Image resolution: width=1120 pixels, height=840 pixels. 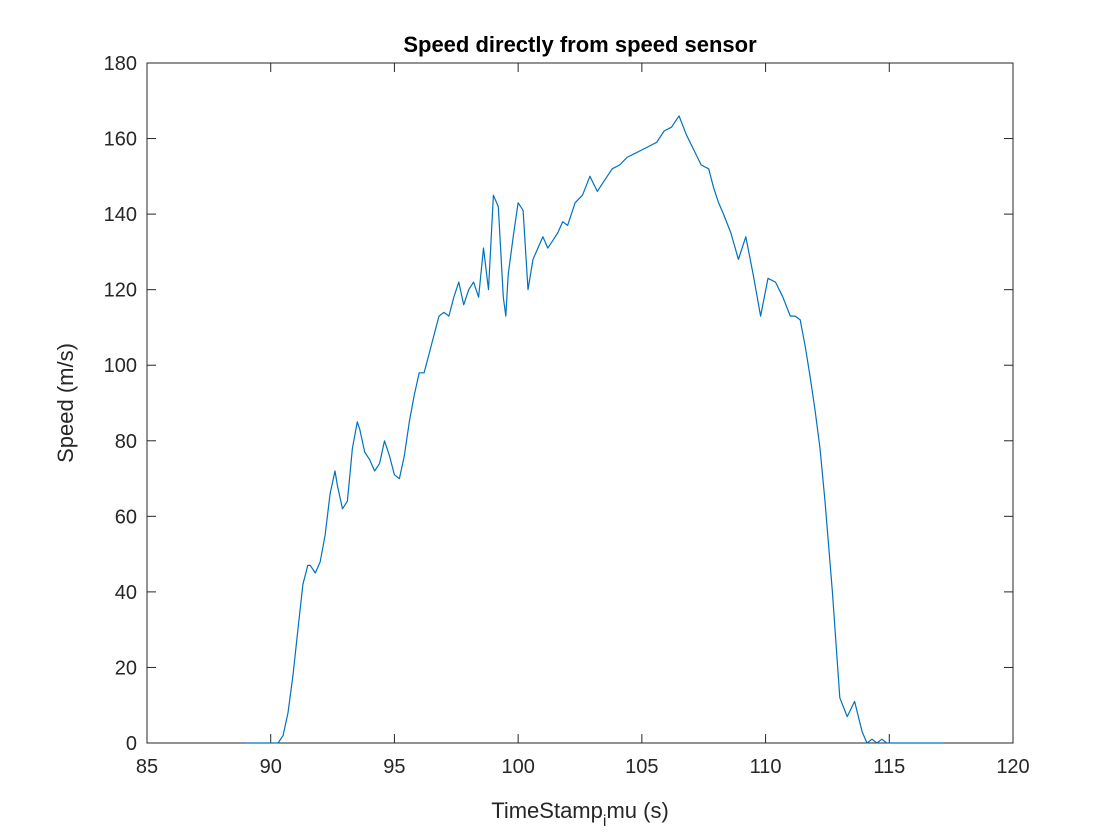 I want to click on y-axis-label: Speed (m/s), so click(x=65, y=403).